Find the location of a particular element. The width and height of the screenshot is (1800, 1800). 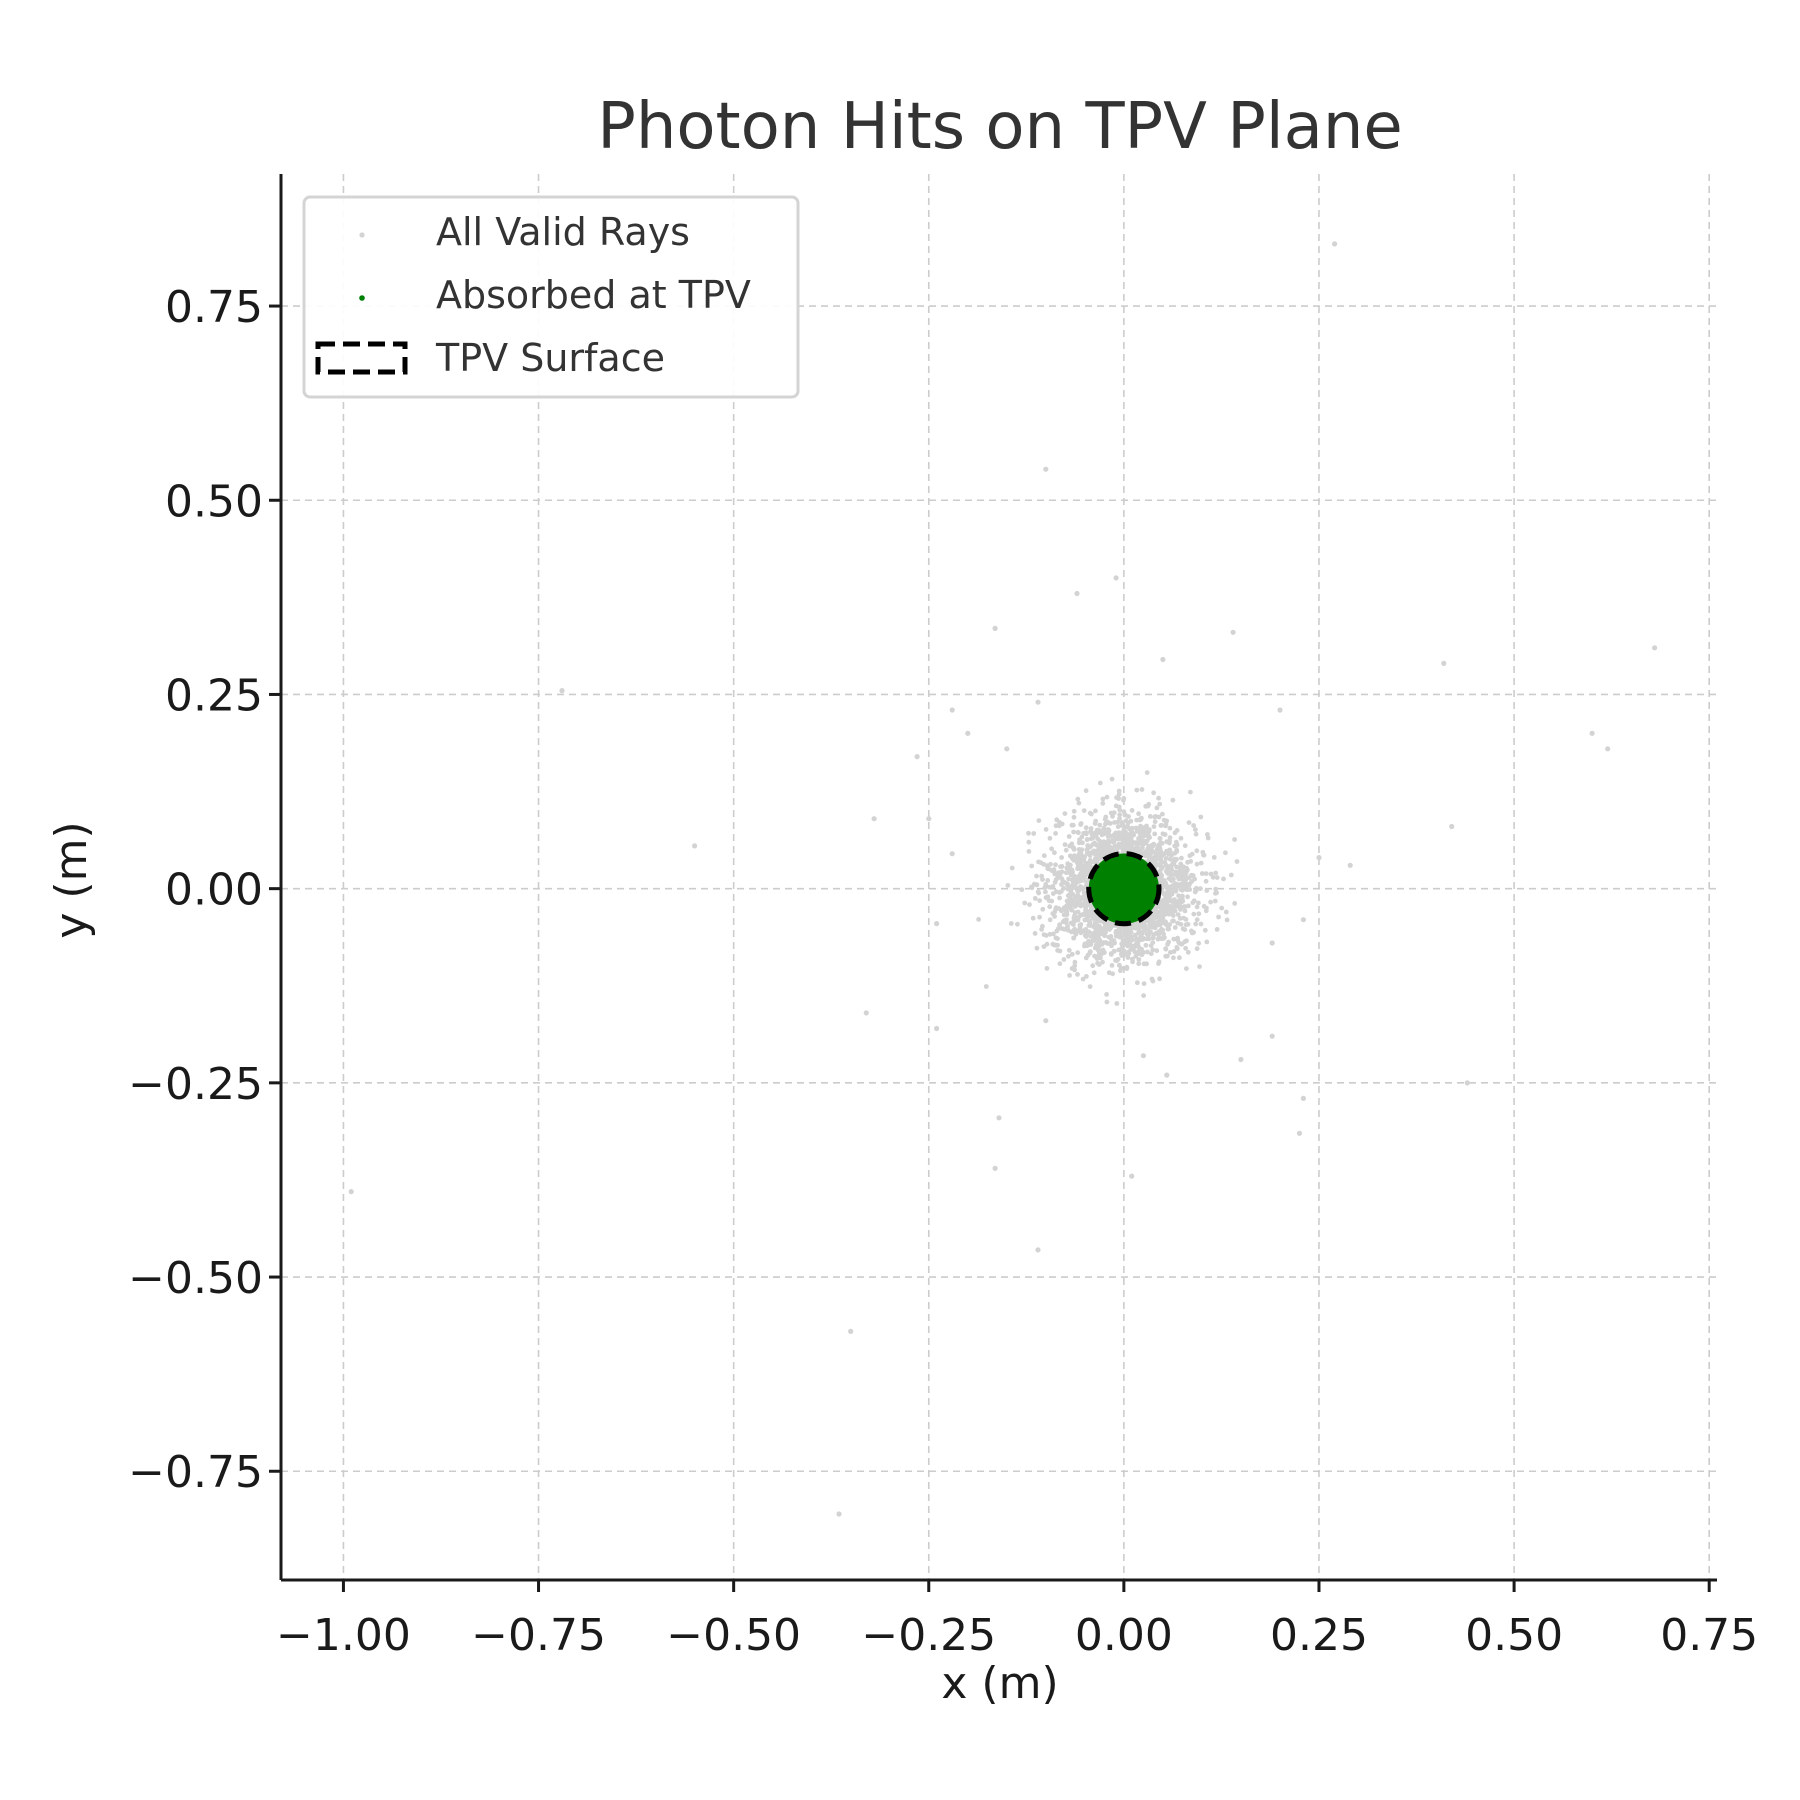

x-axis-label: x (m) is located at coordinates (999, 1683).